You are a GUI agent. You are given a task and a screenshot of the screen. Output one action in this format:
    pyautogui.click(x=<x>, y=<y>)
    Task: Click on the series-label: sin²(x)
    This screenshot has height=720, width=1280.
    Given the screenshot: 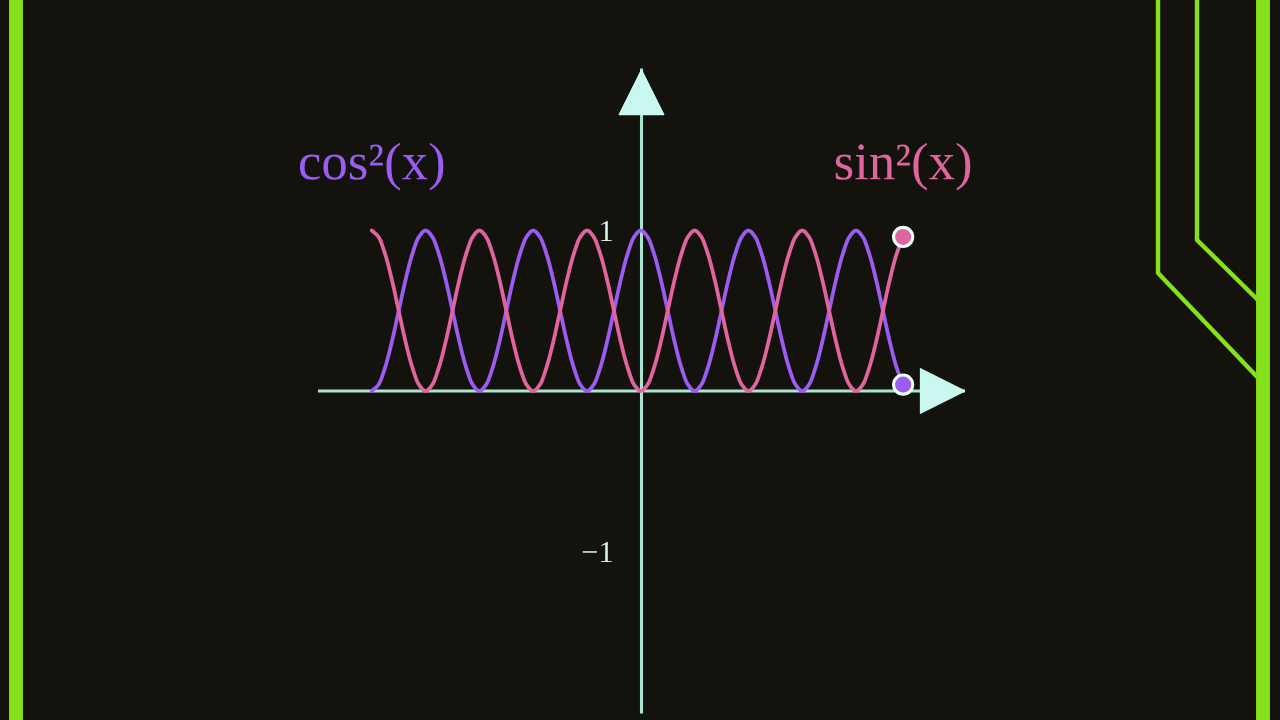 What is the action you would take?
    pyautogui.click(x=903, y=166)
    